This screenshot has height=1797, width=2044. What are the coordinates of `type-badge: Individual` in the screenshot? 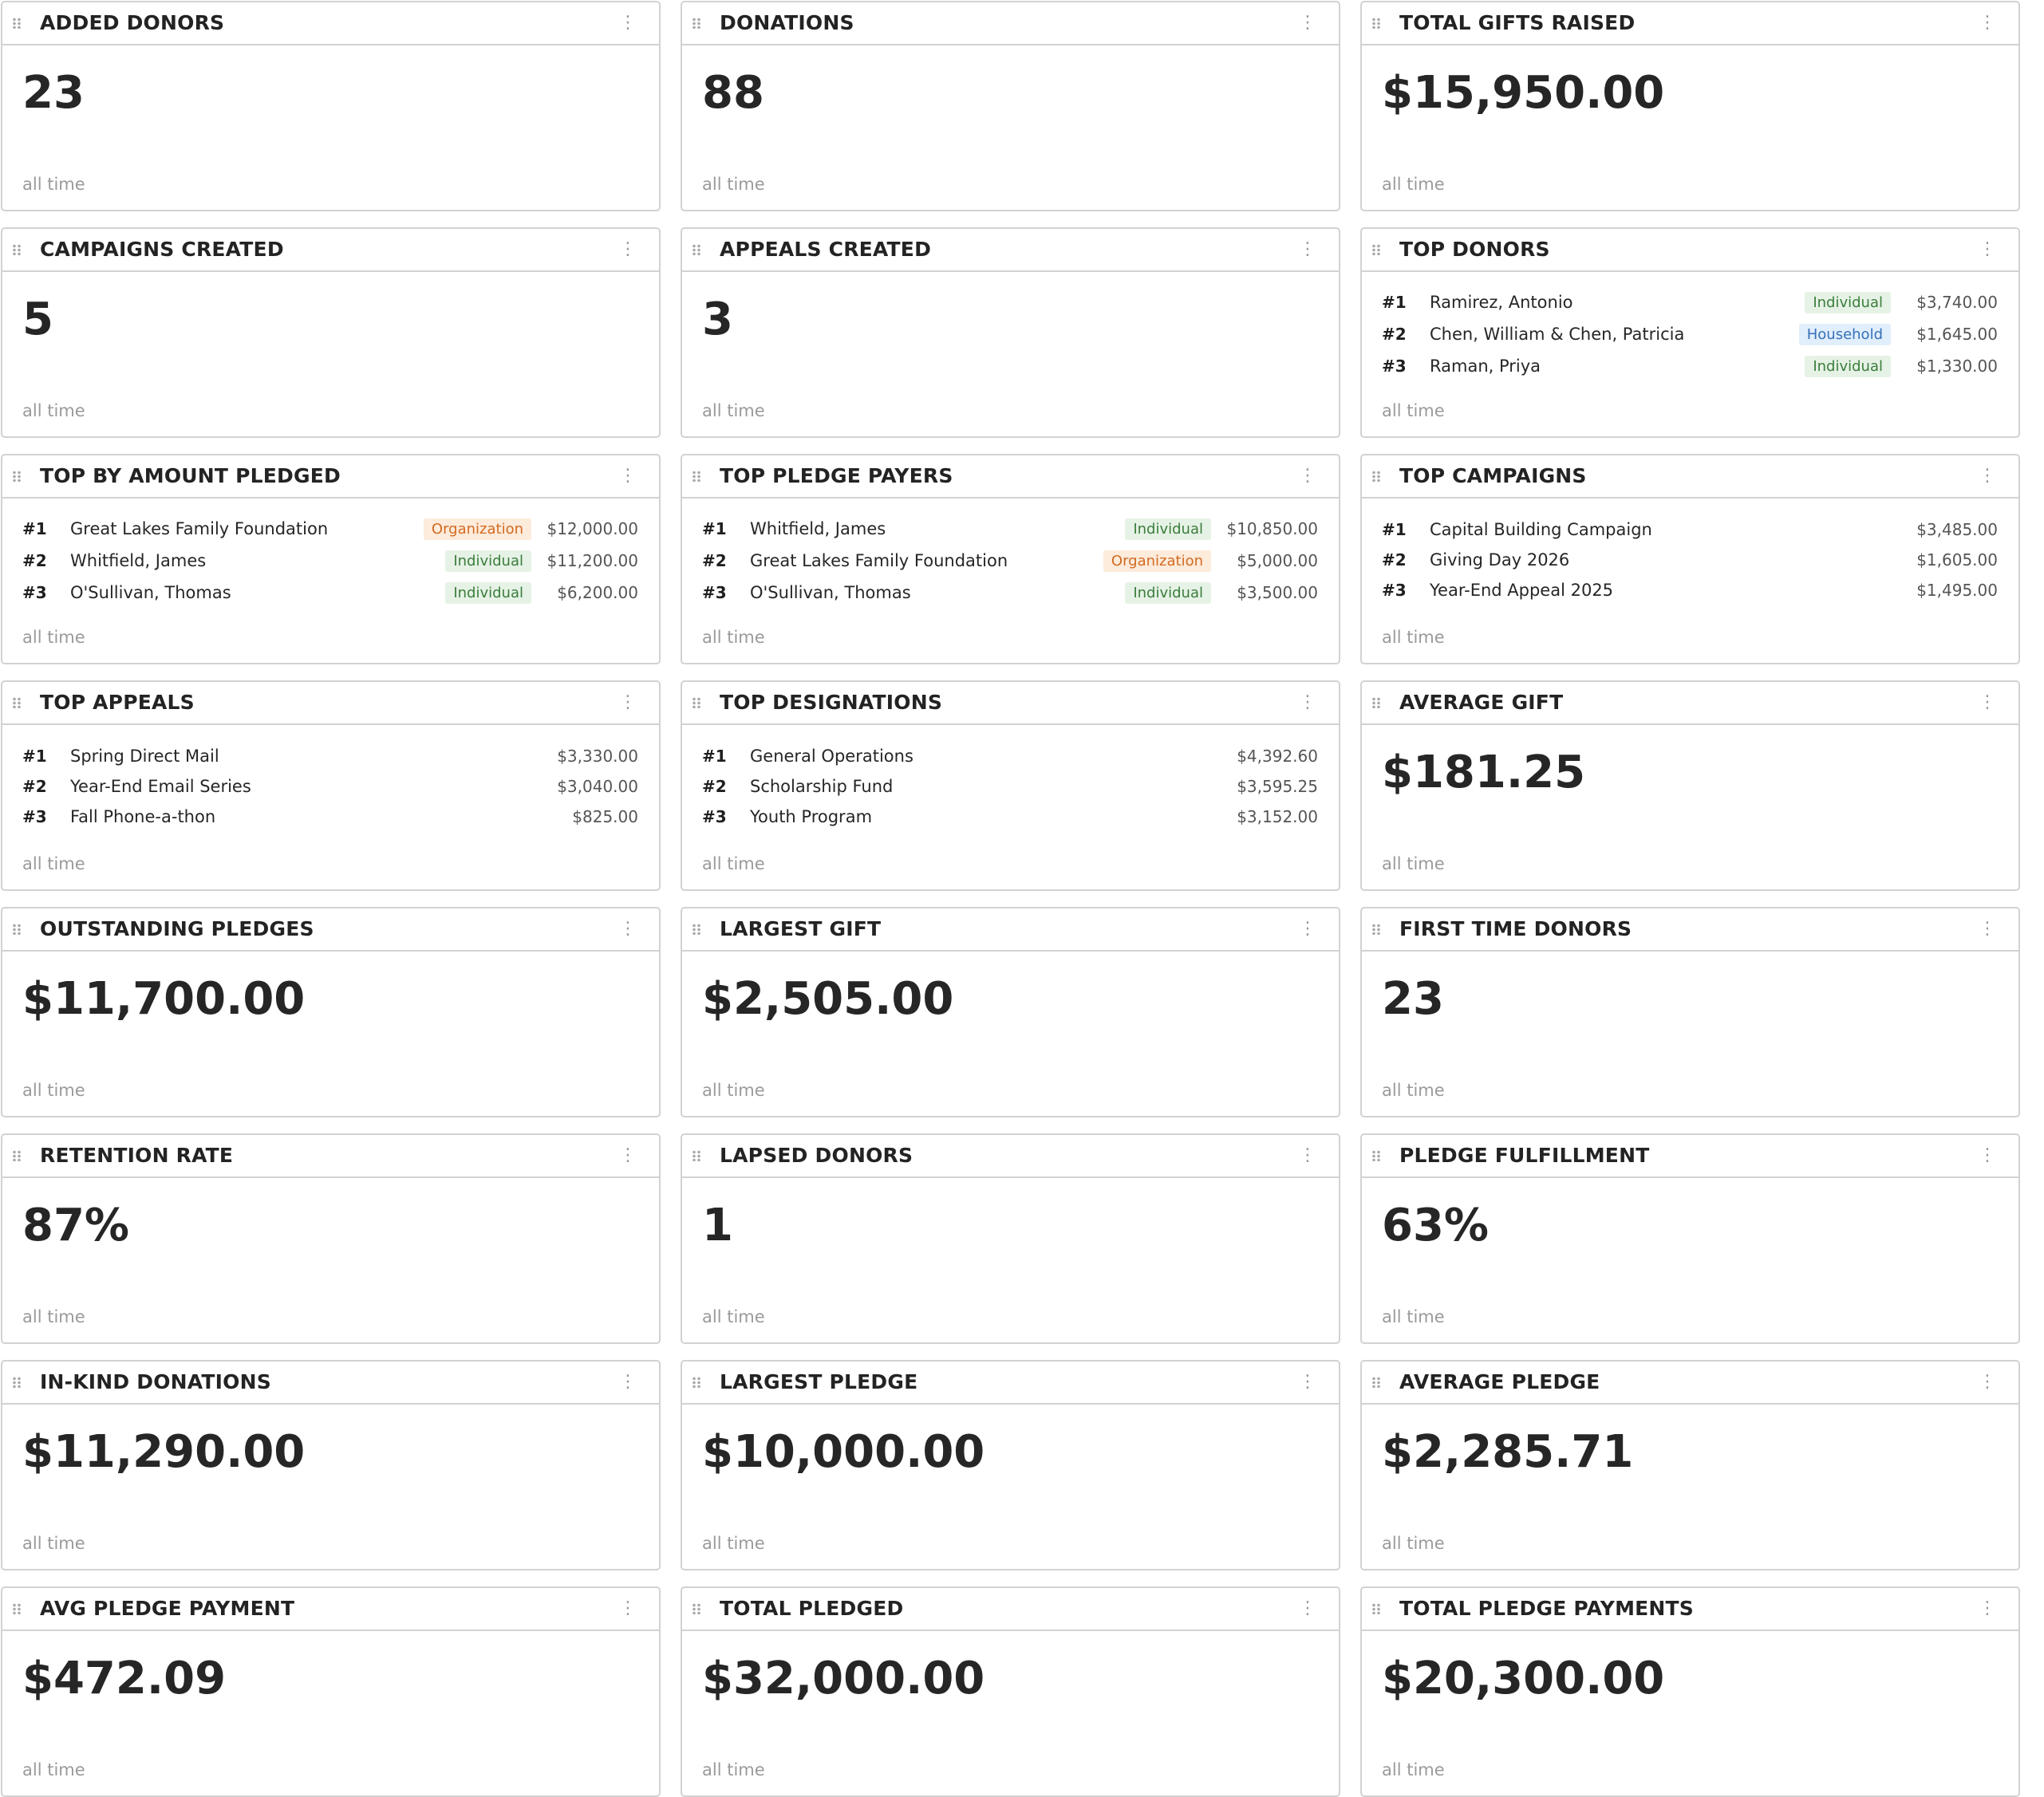 It's located at (488, 561).